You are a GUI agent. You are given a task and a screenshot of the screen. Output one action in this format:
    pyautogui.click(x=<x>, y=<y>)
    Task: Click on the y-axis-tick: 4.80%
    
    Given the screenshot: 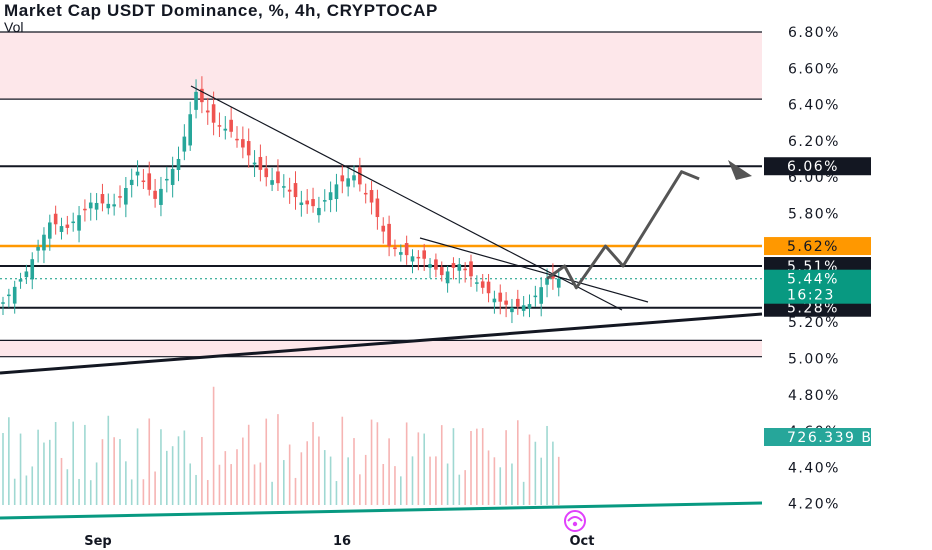 What is the action you would take?
    pyautogui.click(x=814, y=396)
    